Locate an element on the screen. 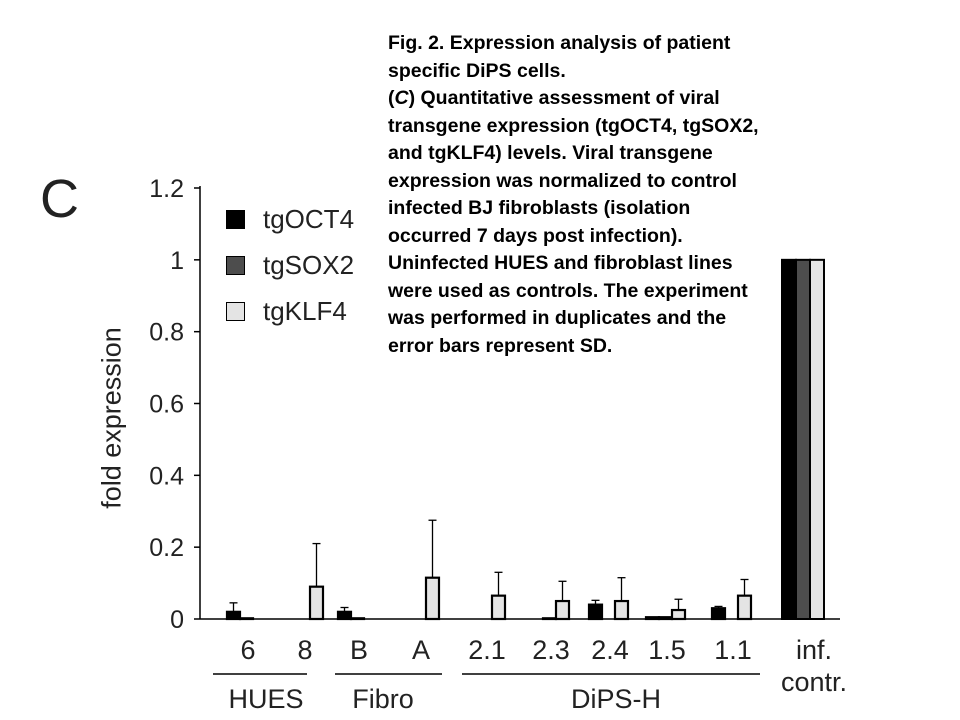 The height and width of the screenshot is (720, 960). caption-paren-open: ( is located at coordinates (391, 98).